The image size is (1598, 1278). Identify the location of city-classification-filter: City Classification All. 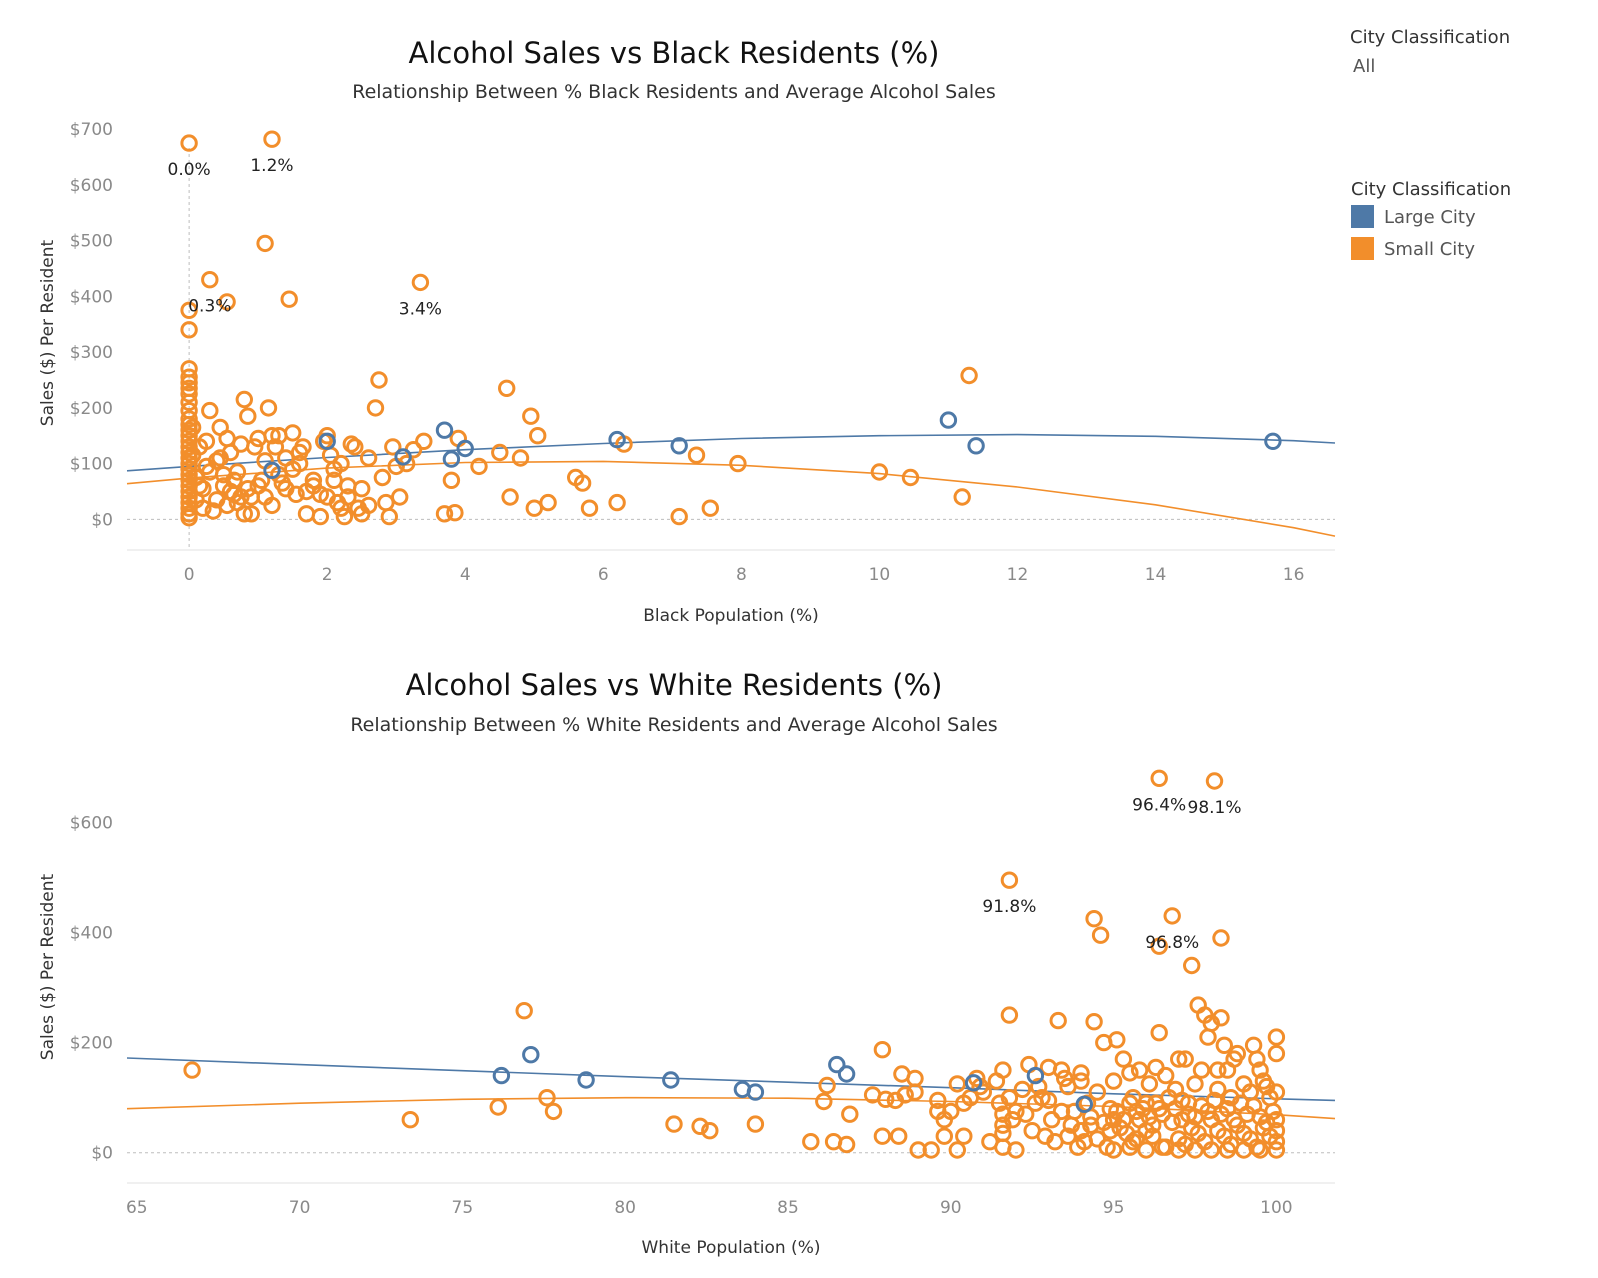
(1430, 52).